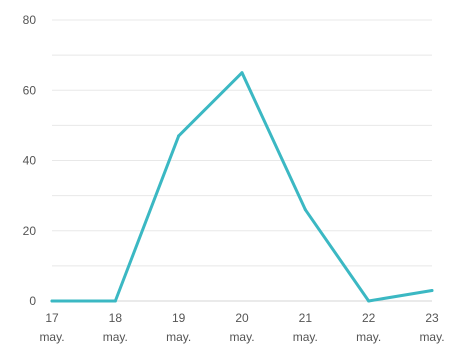 This screenshot has height=352, width=449. I want to click on y-axis-ticks: 0 20 40 60 80, so click(30, 160).